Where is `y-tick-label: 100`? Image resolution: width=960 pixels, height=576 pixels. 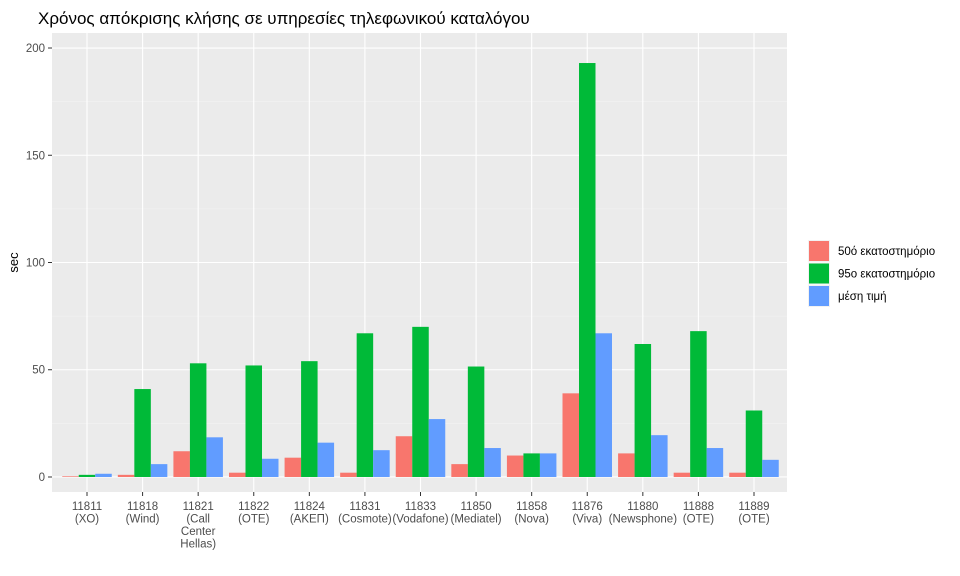 y-tick-label: 100 is located at coordinates (35, 264).